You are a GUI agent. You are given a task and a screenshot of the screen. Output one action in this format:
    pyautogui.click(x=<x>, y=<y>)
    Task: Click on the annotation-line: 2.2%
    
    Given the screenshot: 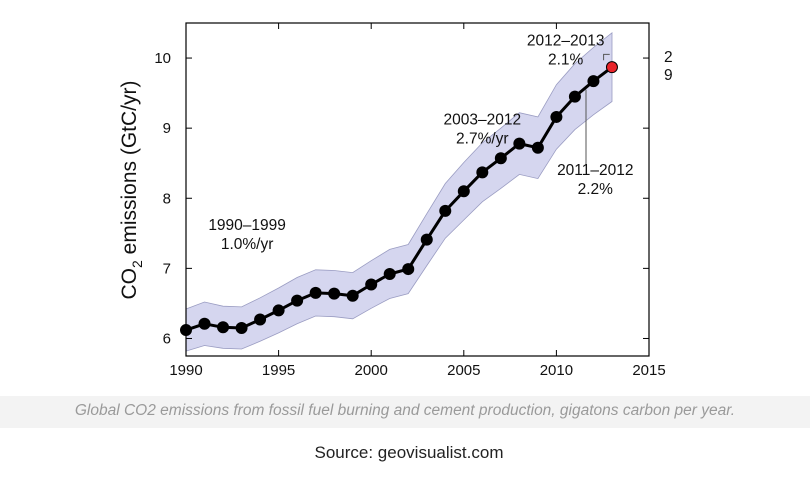 What is the action you would take?
    pyautogui.click(x=596, y=189)
    